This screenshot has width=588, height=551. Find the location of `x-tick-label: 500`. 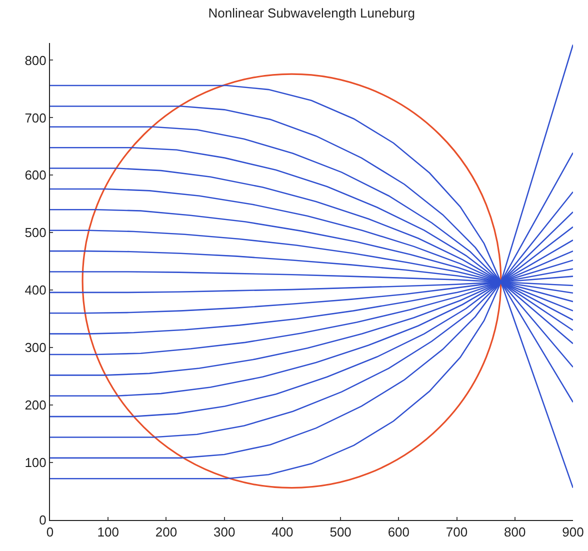

x-tick-label: 500 is located at coordinates (341, 532).